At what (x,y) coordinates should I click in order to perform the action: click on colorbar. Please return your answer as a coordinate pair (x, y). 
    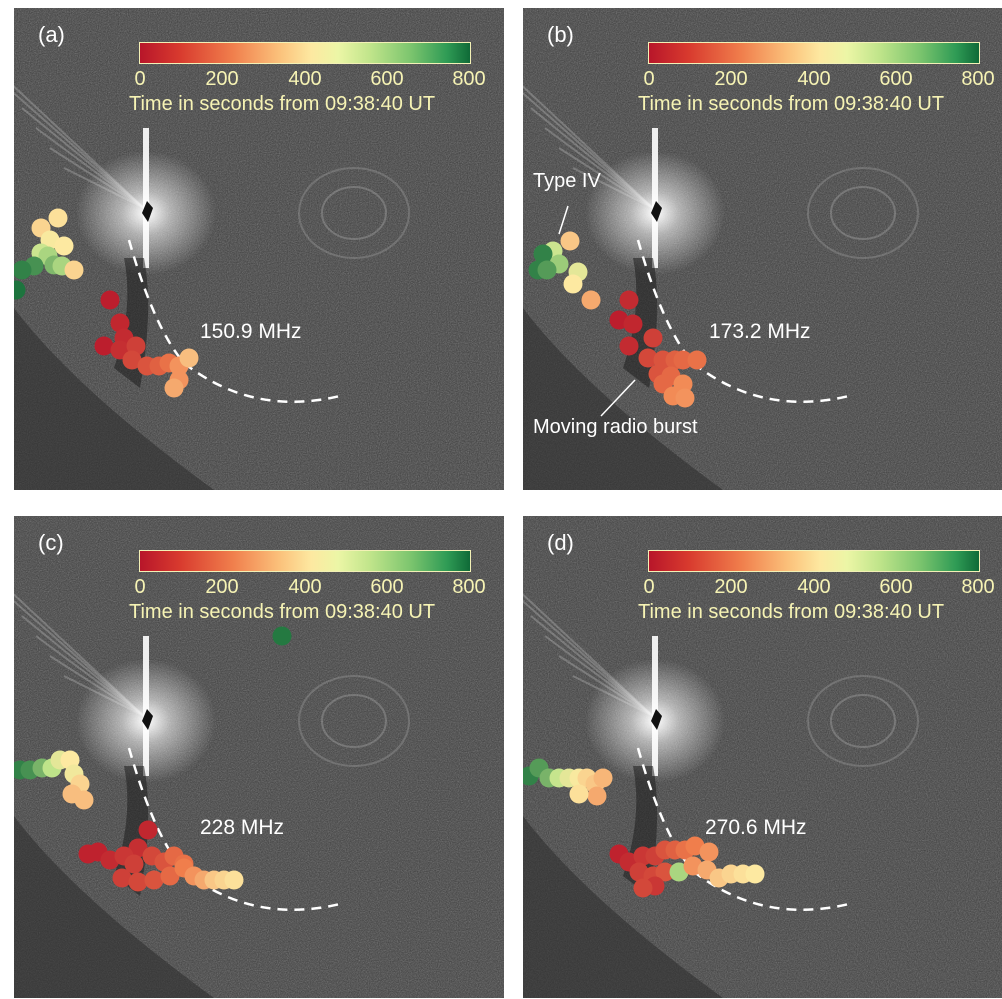
    Looking at the image, I should click on (305, 561).